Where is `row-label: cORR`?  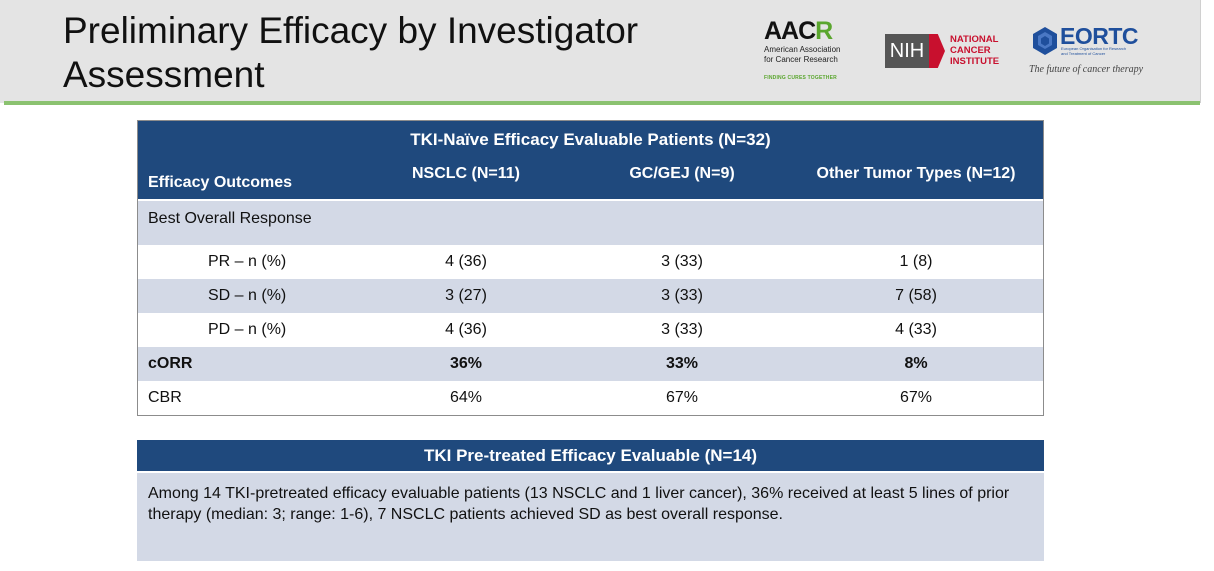 row-label: cORR is located at coordinates (170, 363).